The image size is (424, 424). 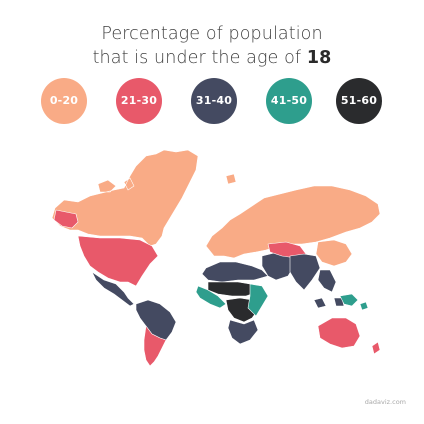 I want to click on region-south-asia, so click(x=305, y=272).